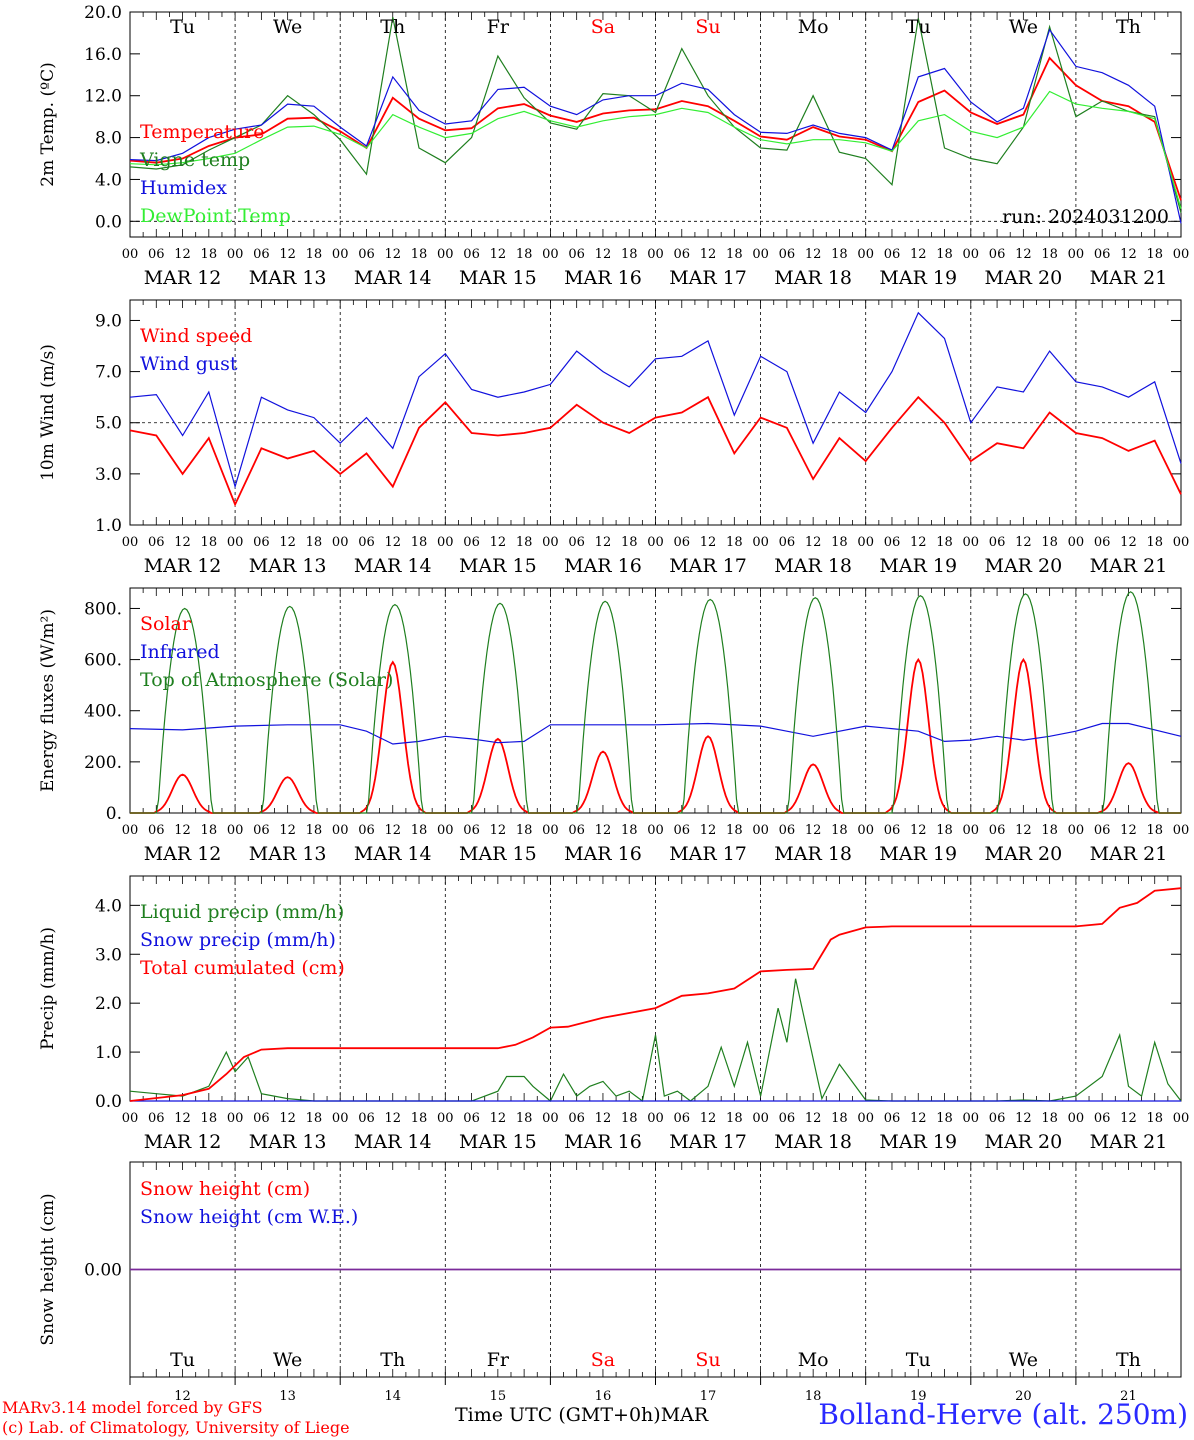  What do you see at coordinates (498, 1142) in the screenshot?
I see `date-label: MAR 15` at bounding box center [498, 1142].